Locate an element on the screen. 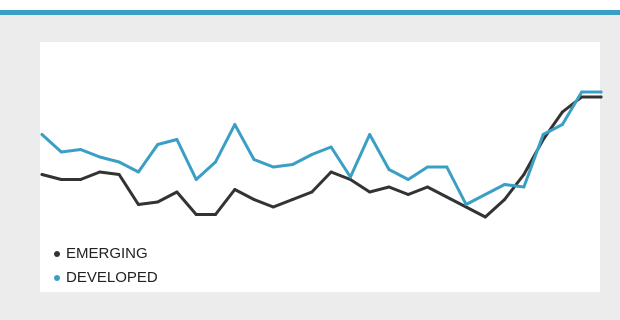  legend-item-developed: DEVELOPED is located at coordinates (106, 278).